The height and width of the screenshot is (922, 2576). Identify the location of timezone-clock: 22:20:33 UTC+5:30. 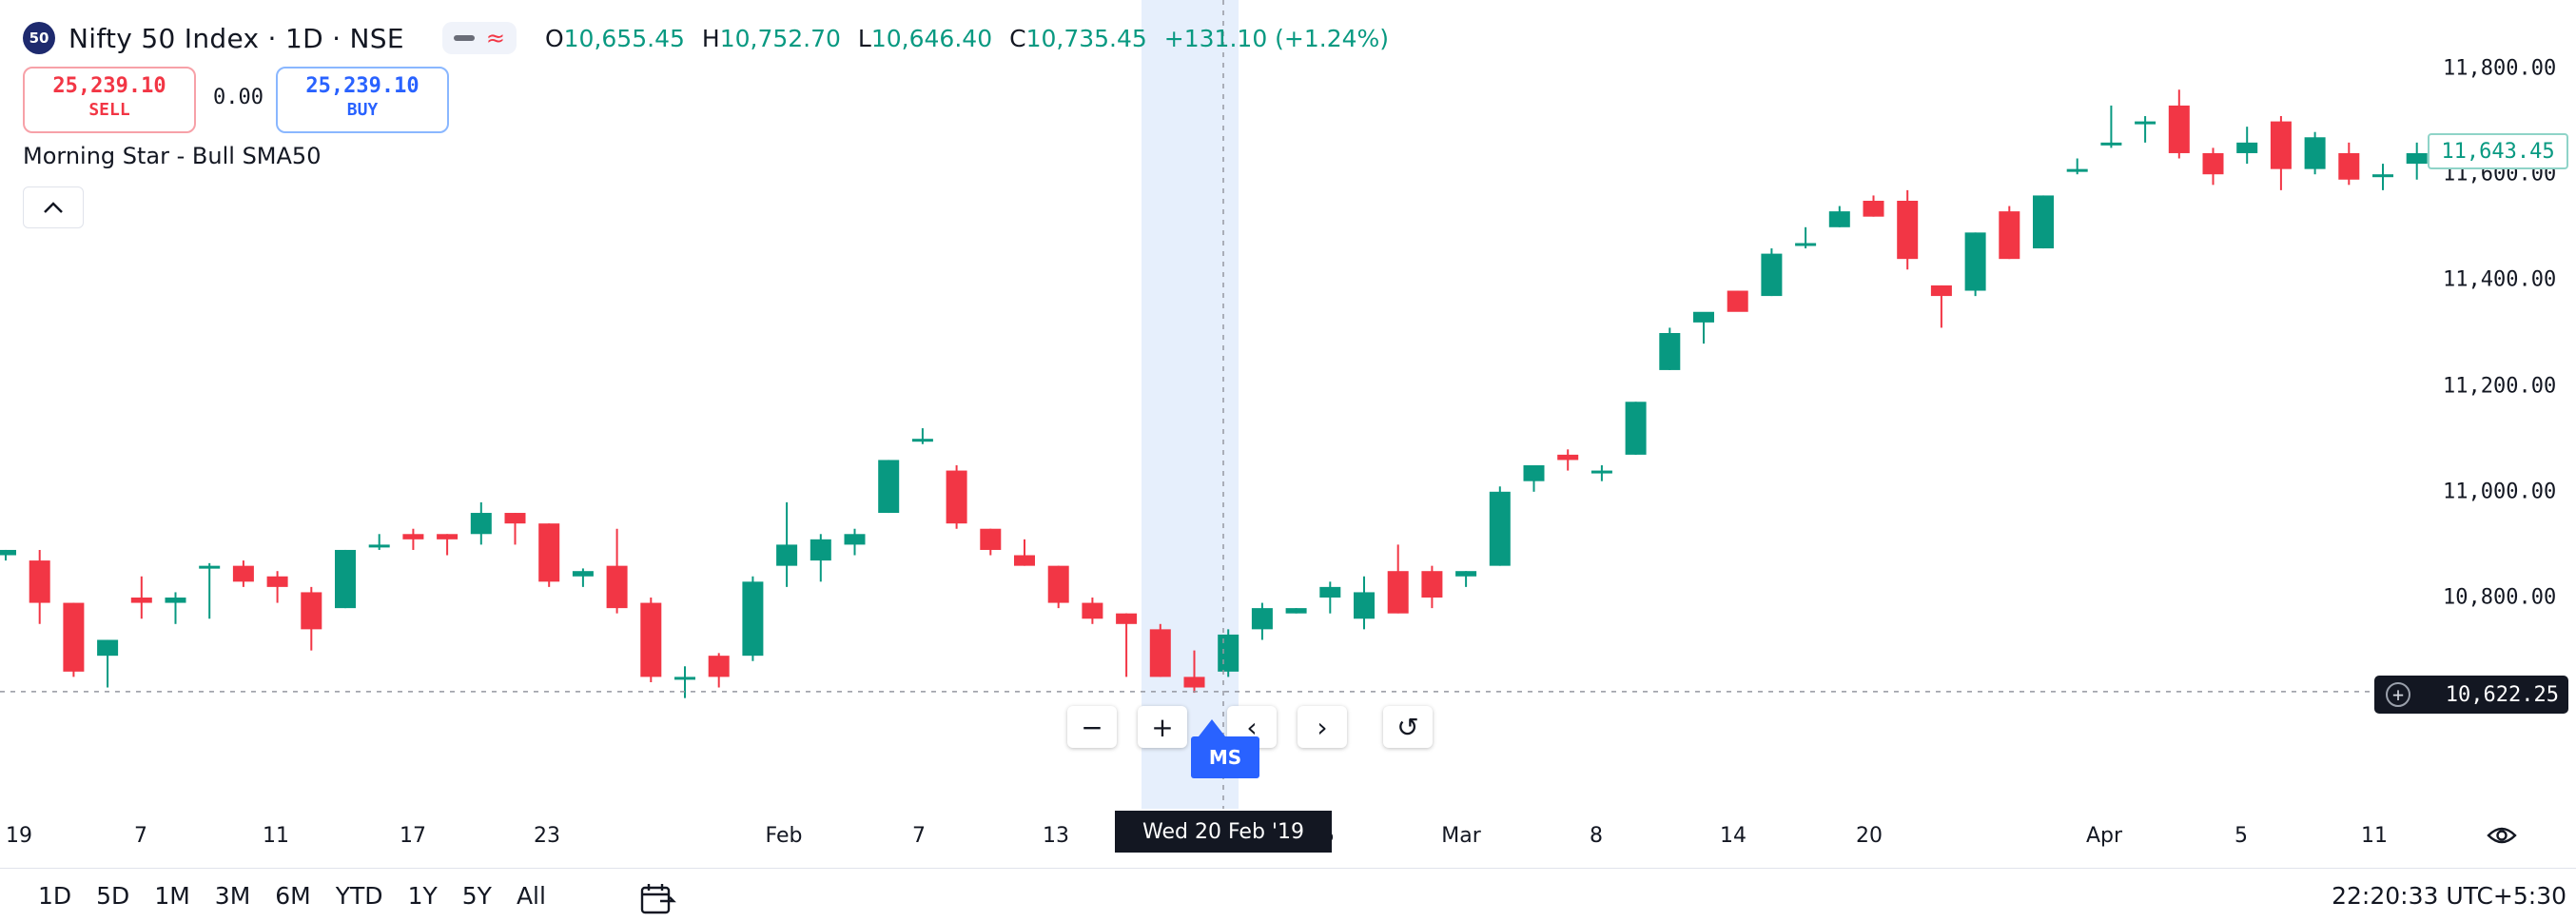
(2449, 896).